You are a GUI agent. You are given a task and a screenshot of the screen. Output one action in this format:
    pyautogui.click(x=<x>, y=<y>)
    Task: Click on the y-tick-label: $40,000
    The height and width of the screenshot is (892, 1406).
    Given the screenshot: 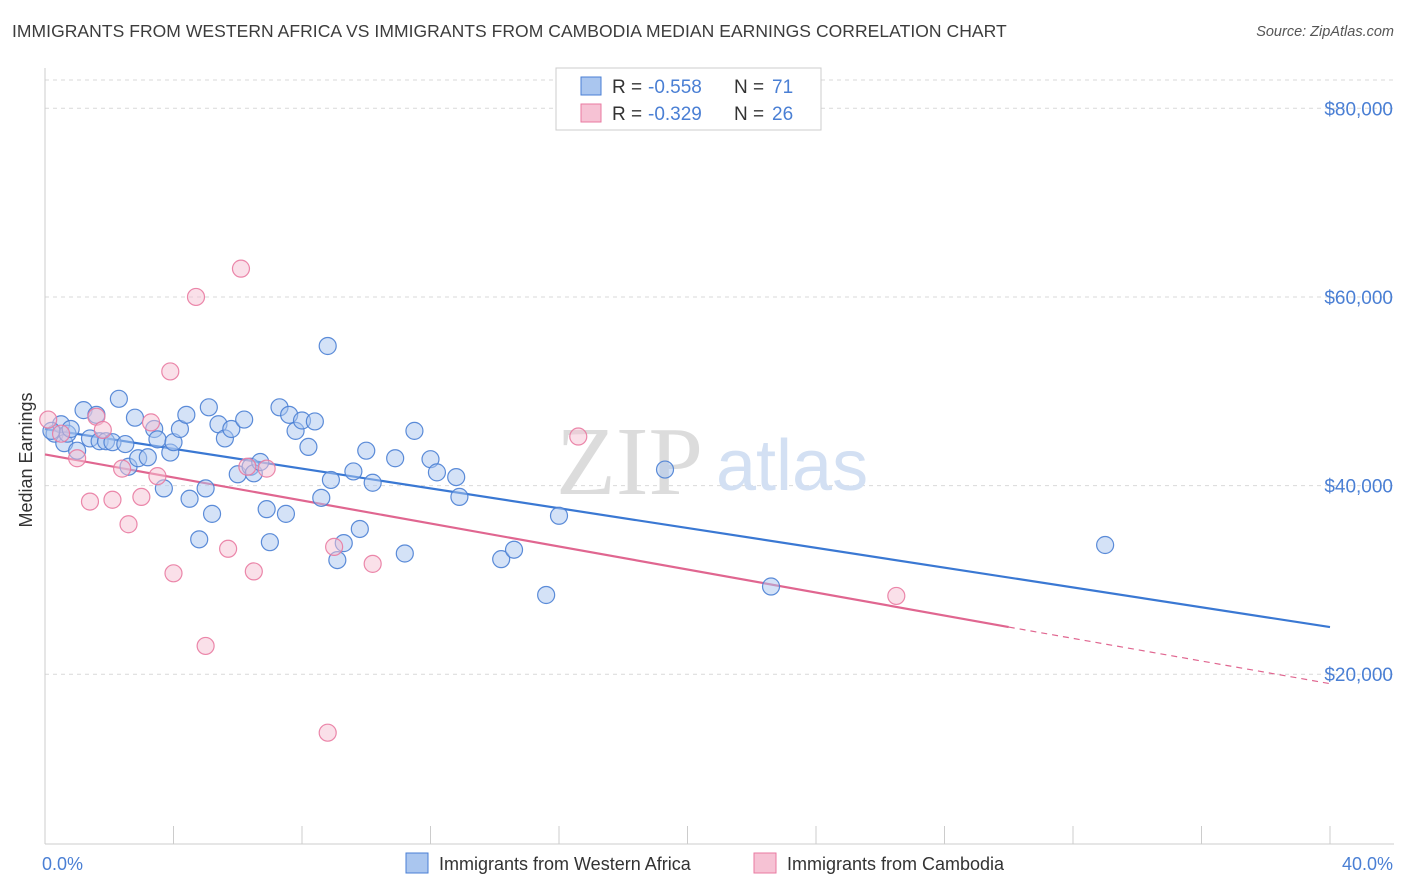 What is the action you would take?
    pyautogui.click(x=1358, y=487)
    